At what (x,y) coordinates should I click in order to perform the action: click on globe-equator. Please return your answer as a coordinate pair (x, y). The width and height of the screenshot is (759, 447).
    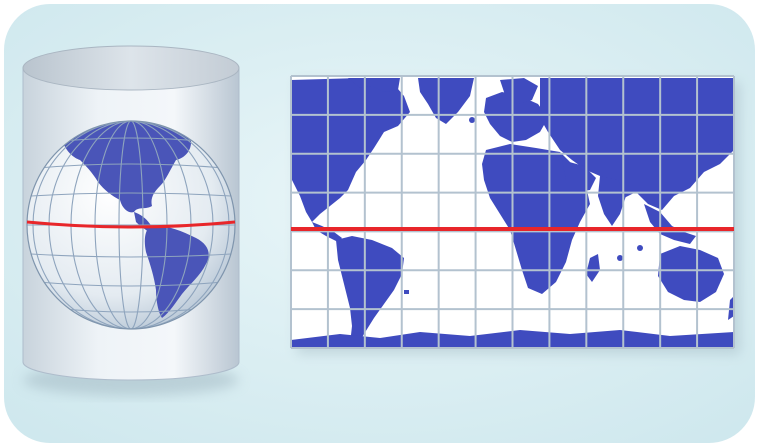
    Looking at the image, I should click on (131, 224).